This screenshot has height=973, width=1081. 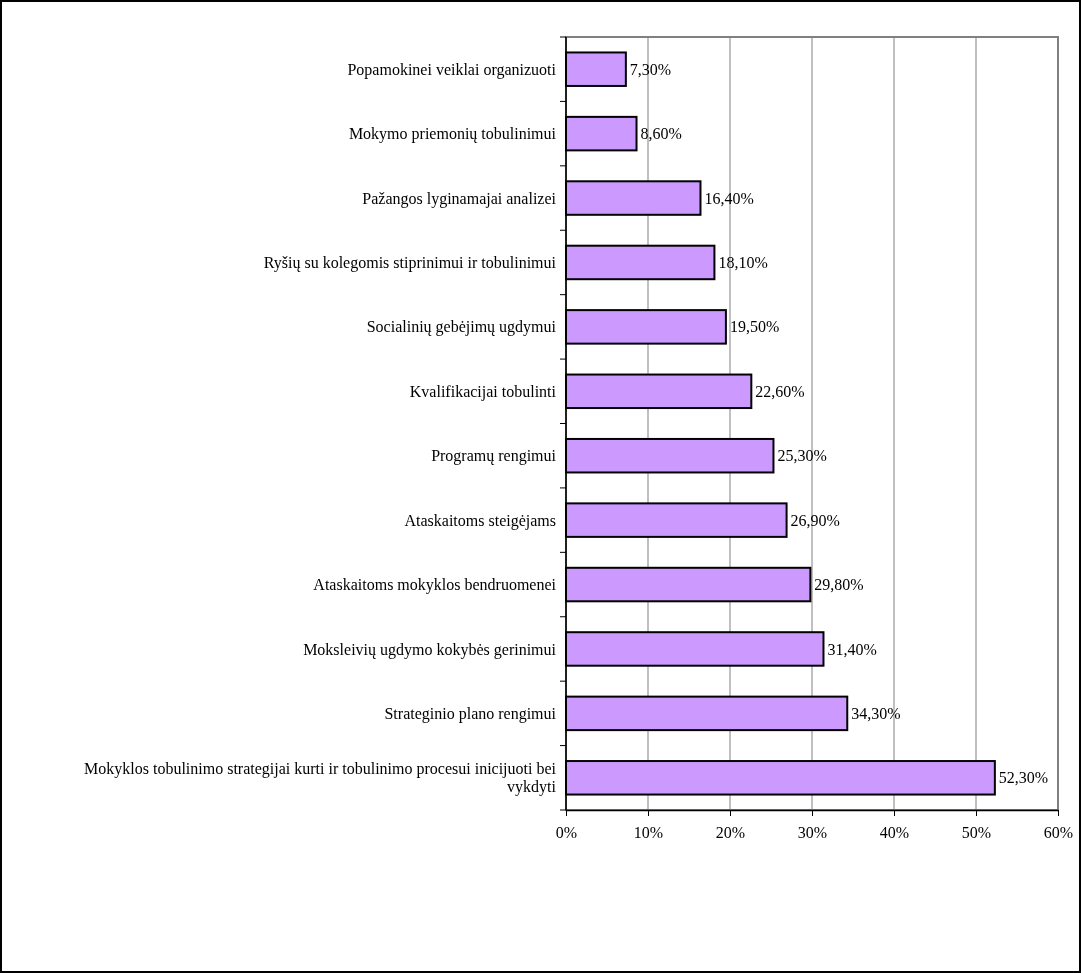 What do you see at coordinates (483, 391) in the screenshot?
I see `y-tick-label: Kvalifikacijai tobulinti` at bounding box center [483, 391].